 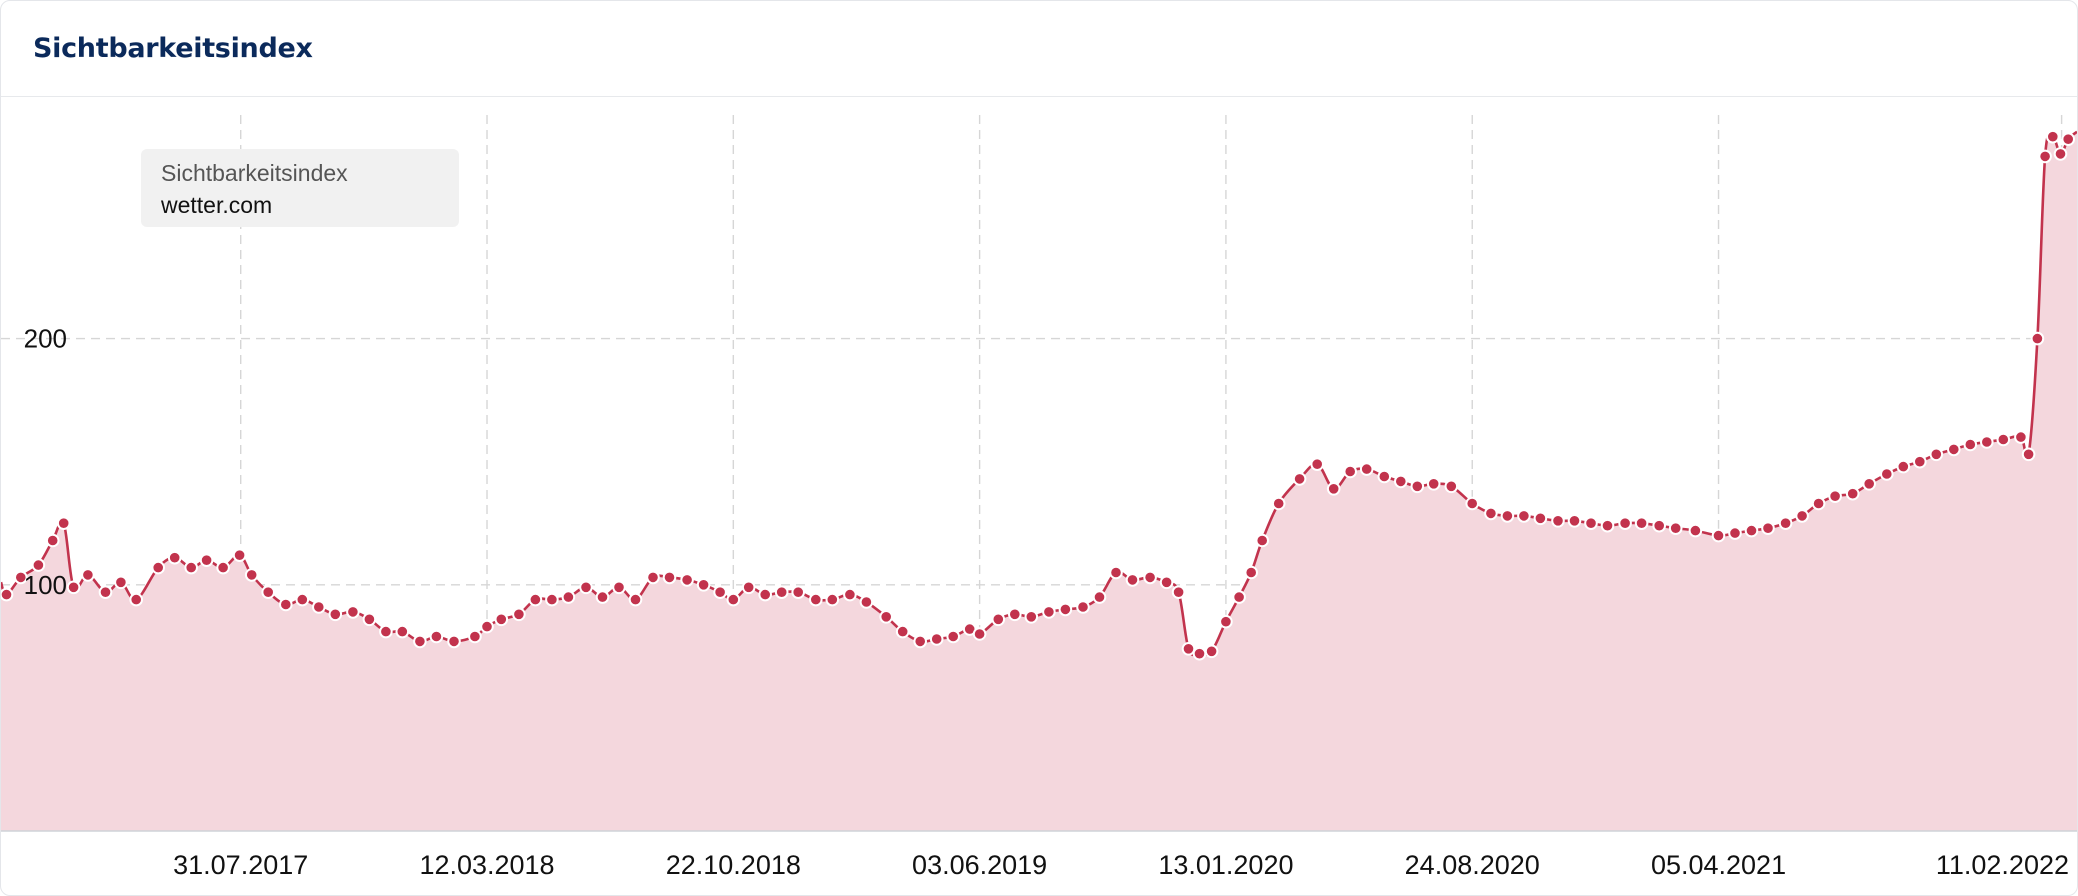 What do you see at coordinates (254, 173) in the screenshot?
I see `legend-metric-label: Sichtbarkeitsindex` at bounding box center [254, 173].